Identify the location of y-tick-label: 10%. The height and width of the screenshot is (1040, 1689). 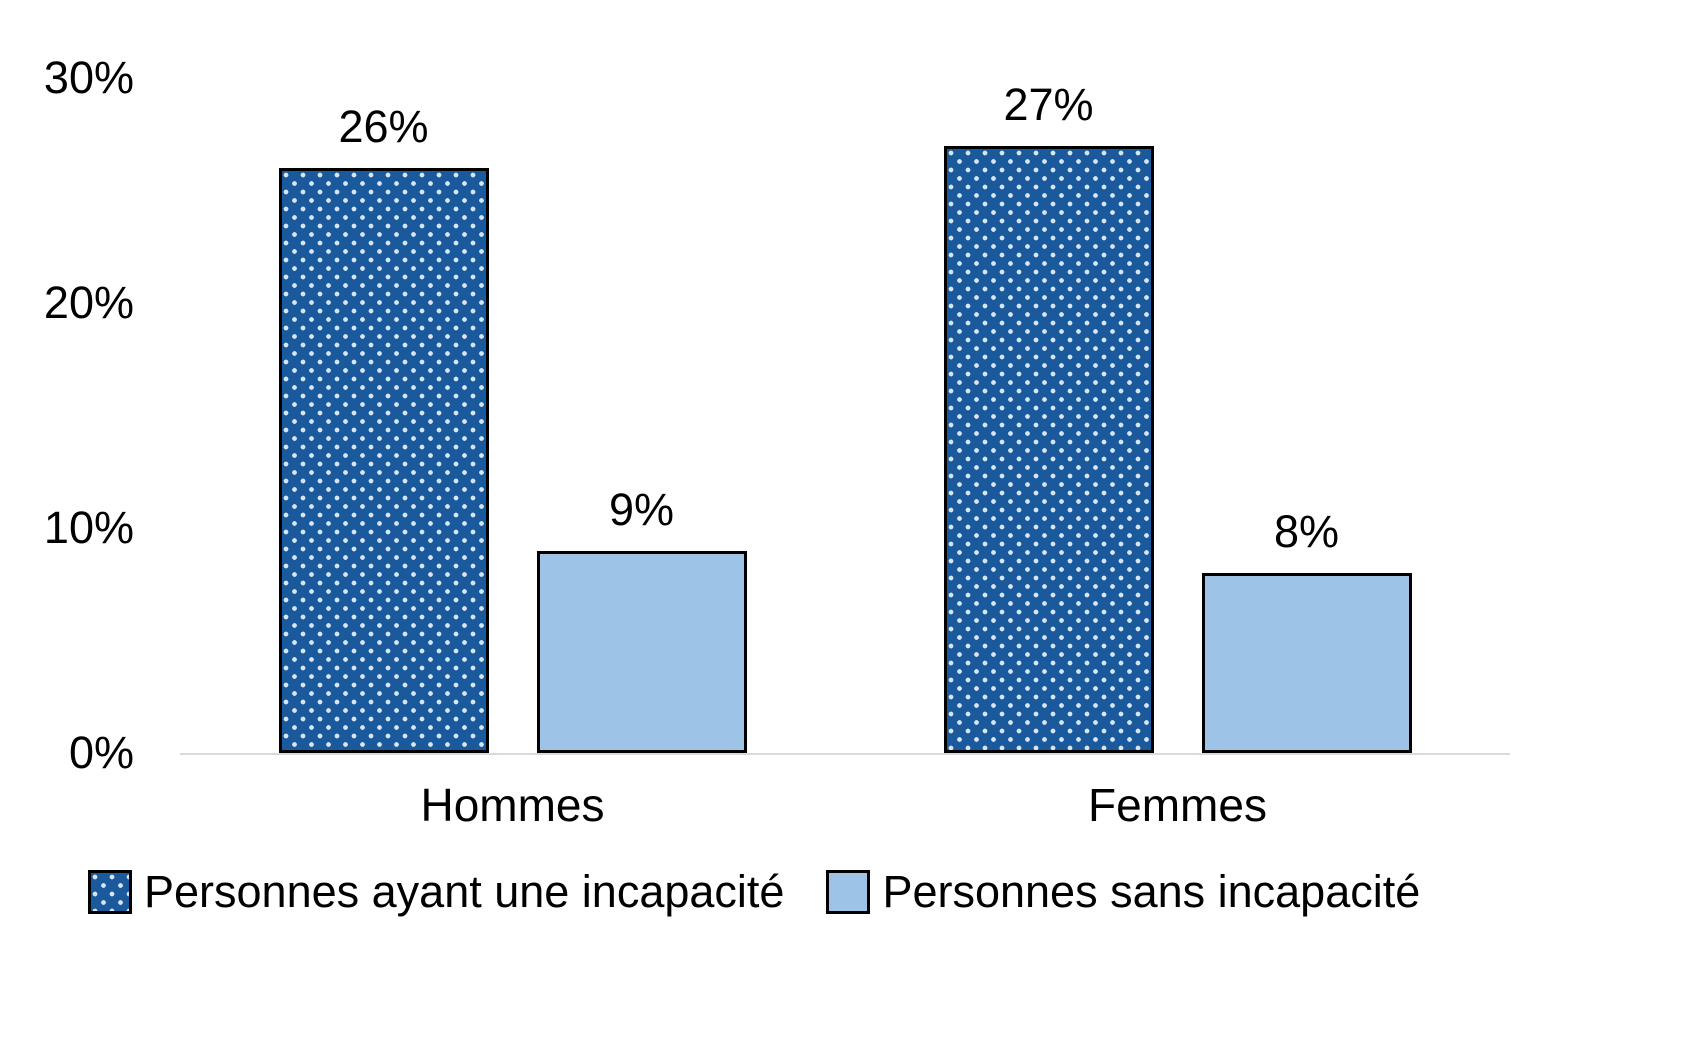
(88, 527).